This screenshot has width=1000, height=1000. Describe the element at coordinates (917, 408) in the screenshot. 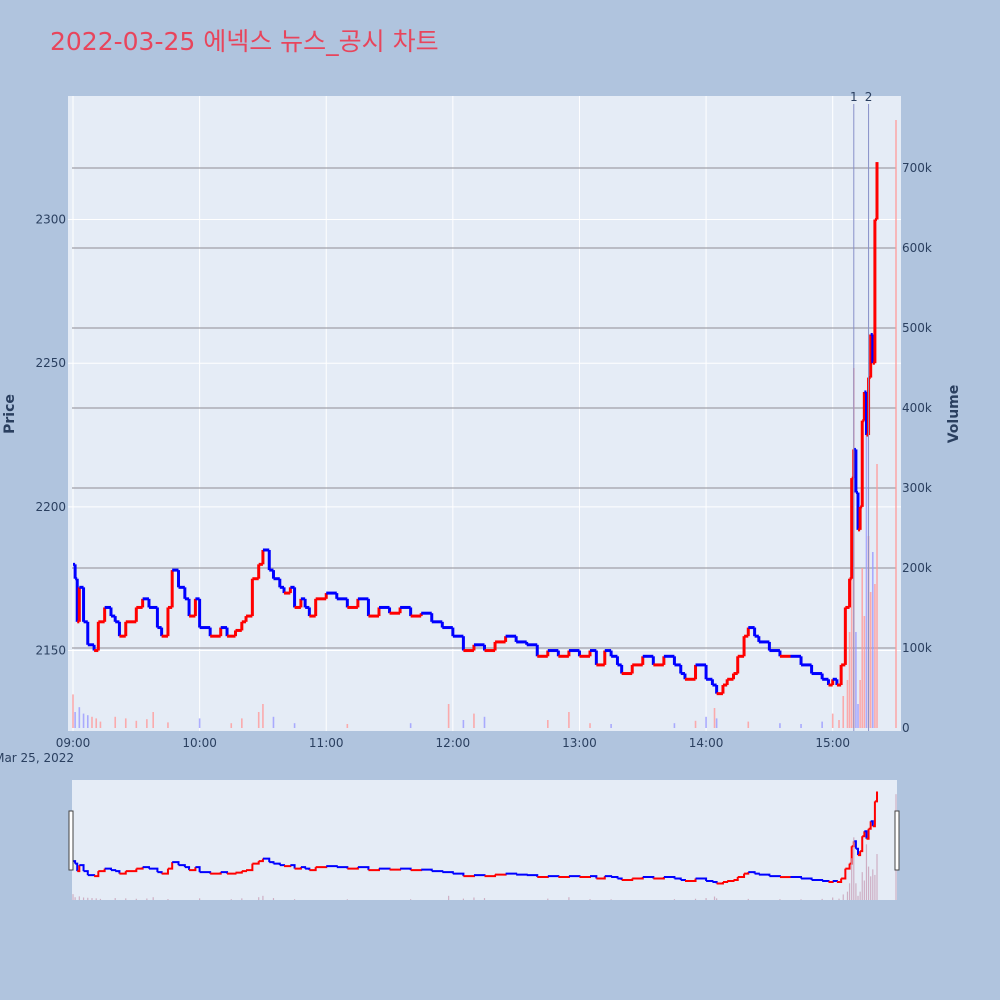

I see `volume-tick-label: 400k` at that location.